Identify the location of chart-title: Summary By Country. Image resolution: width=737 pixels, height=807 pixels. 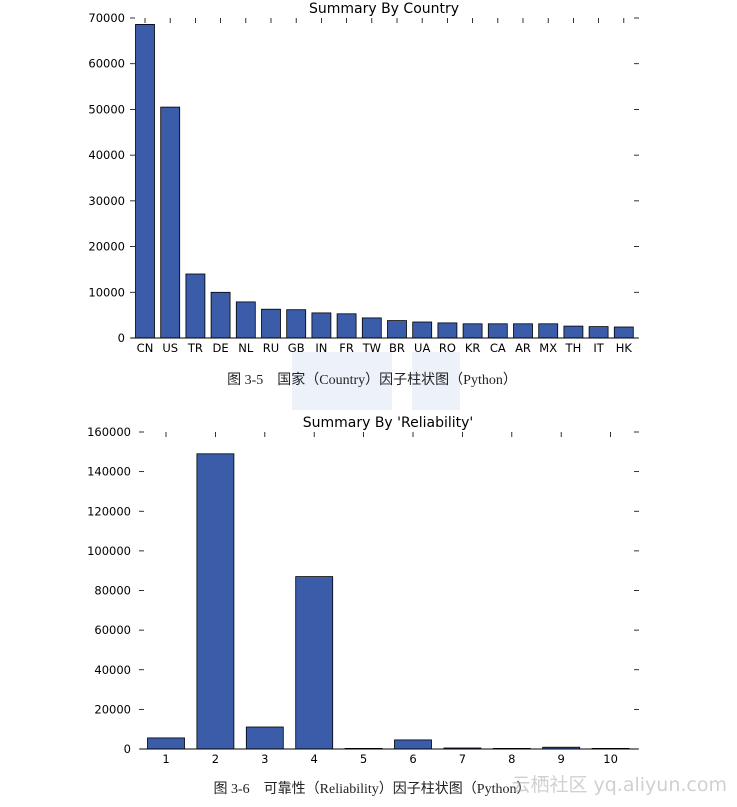
(384, 9).